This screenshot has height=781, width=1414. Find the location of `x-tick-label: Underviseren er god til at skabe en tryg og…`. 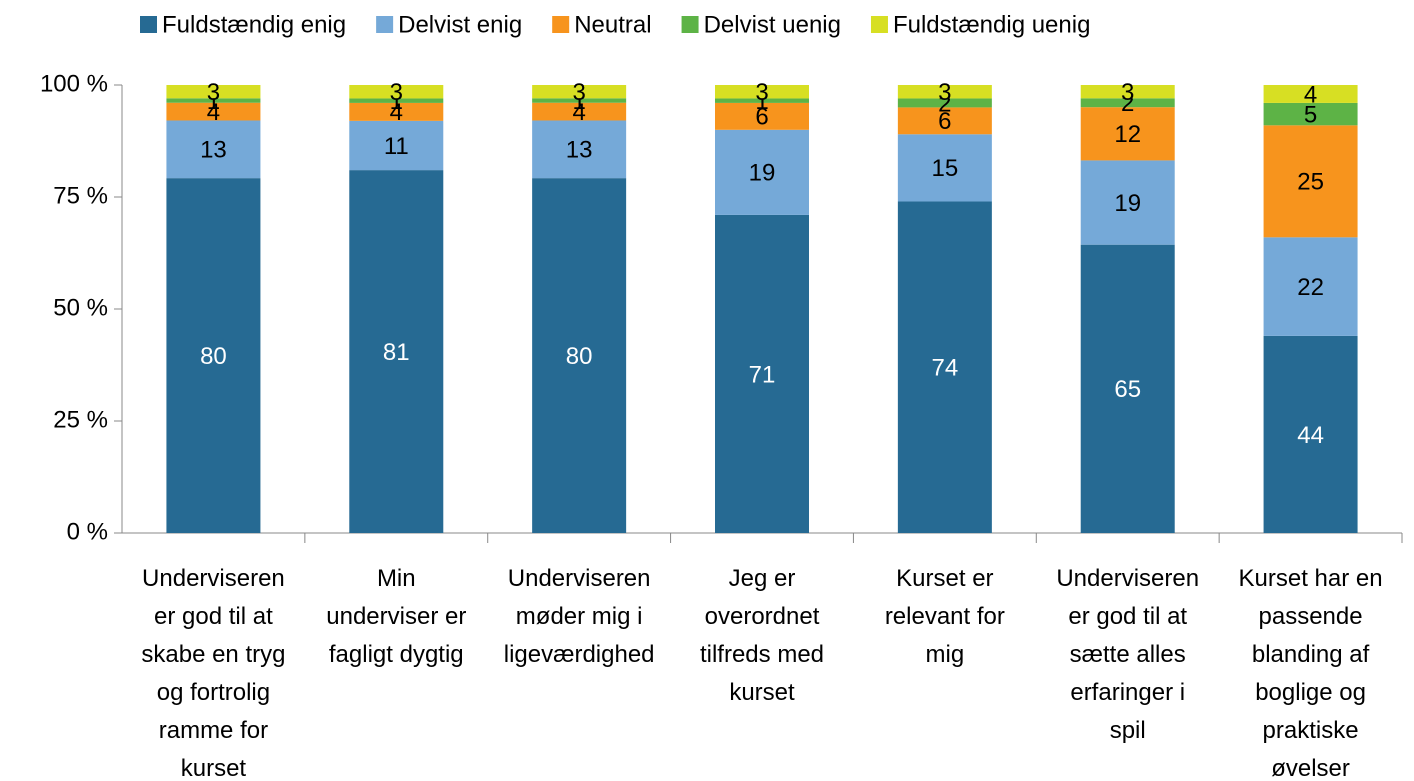

x-tick-label: Underviseren er god til at skabe en tryg og… is located at coordinates (213, 673).